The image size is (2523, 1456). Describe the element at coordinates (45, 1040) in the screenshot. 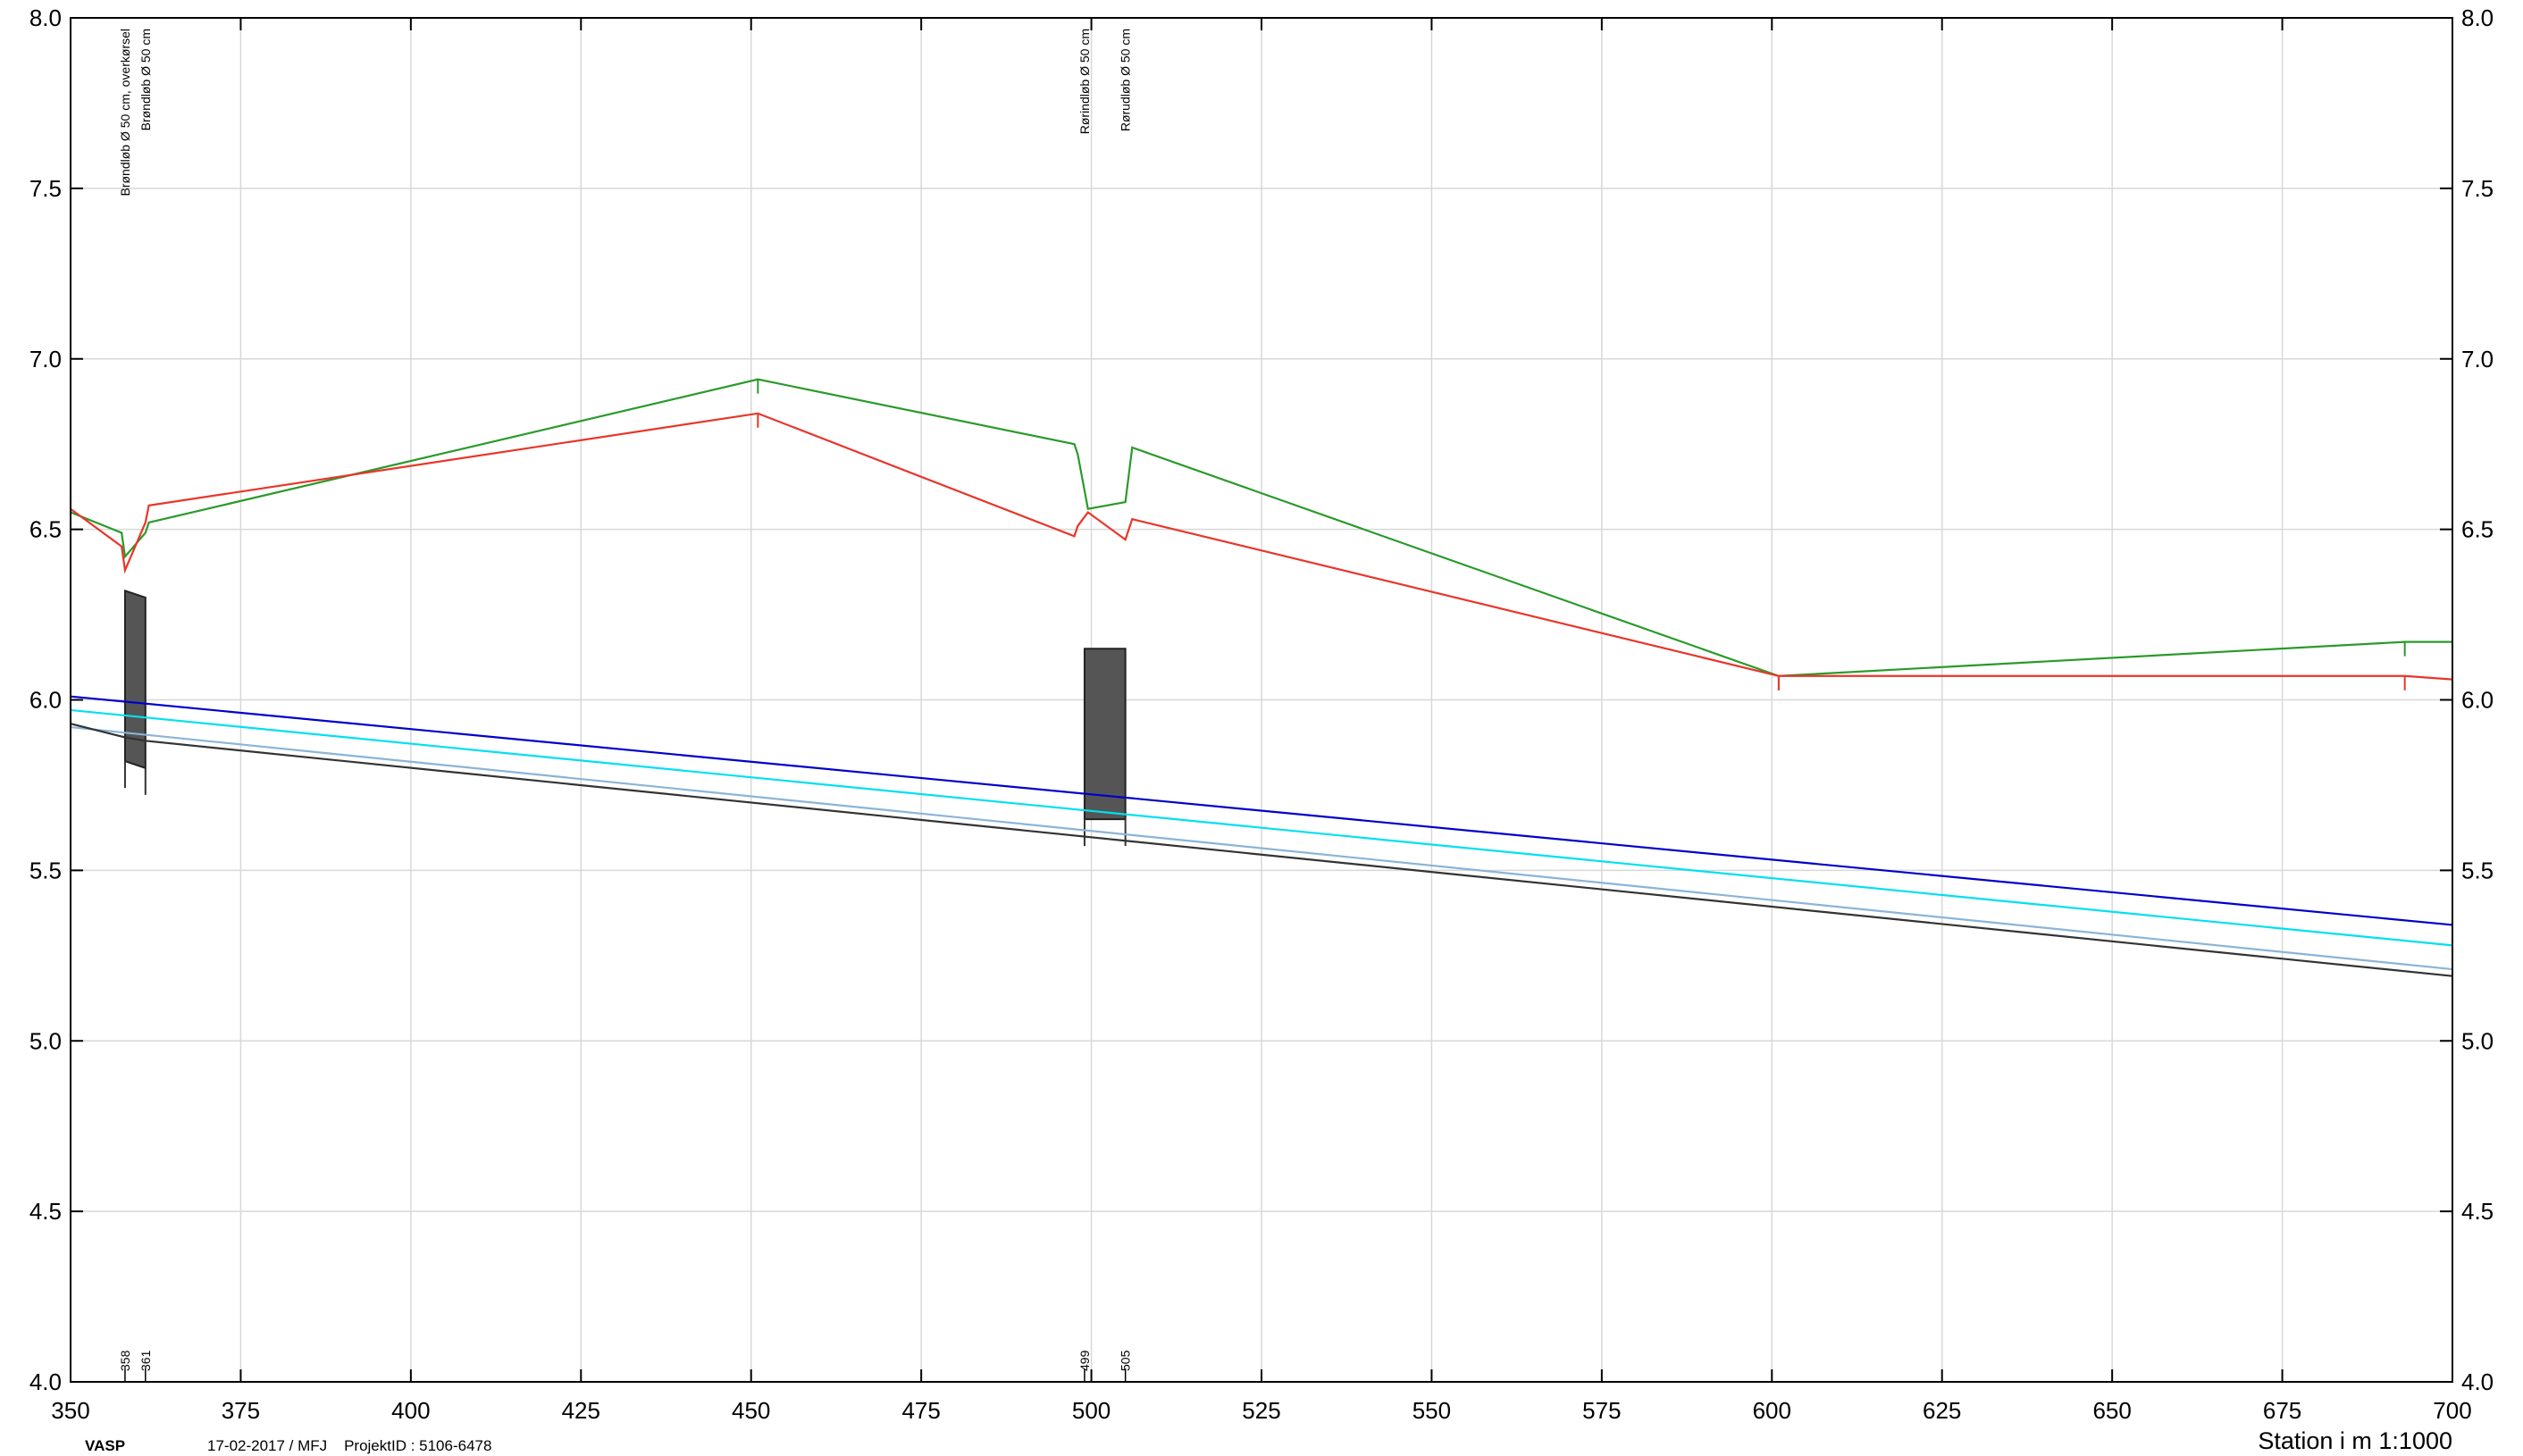

I see `y-tick-label-left: 5.0` at that location.